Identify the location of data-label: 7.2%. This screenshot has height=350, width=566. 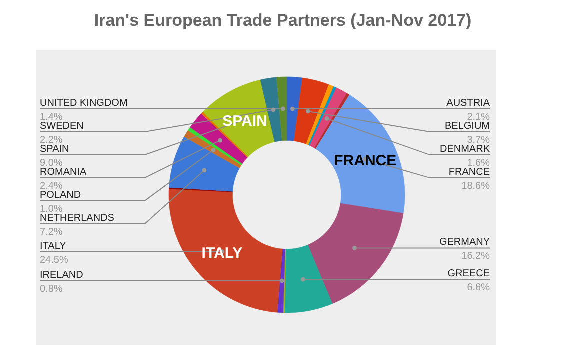
(51, 232).